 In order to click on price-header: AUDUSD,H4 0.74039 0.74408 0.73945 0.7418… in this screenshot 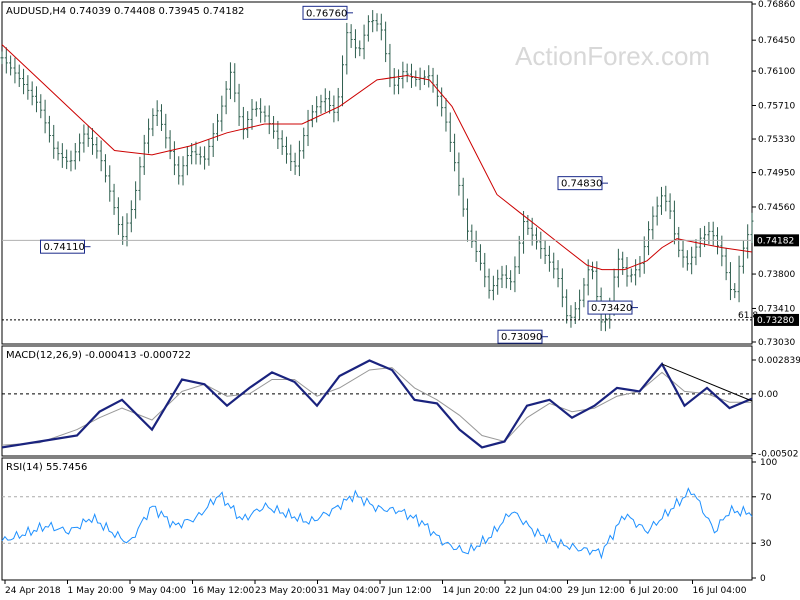, I will do `click(125, 11)`.